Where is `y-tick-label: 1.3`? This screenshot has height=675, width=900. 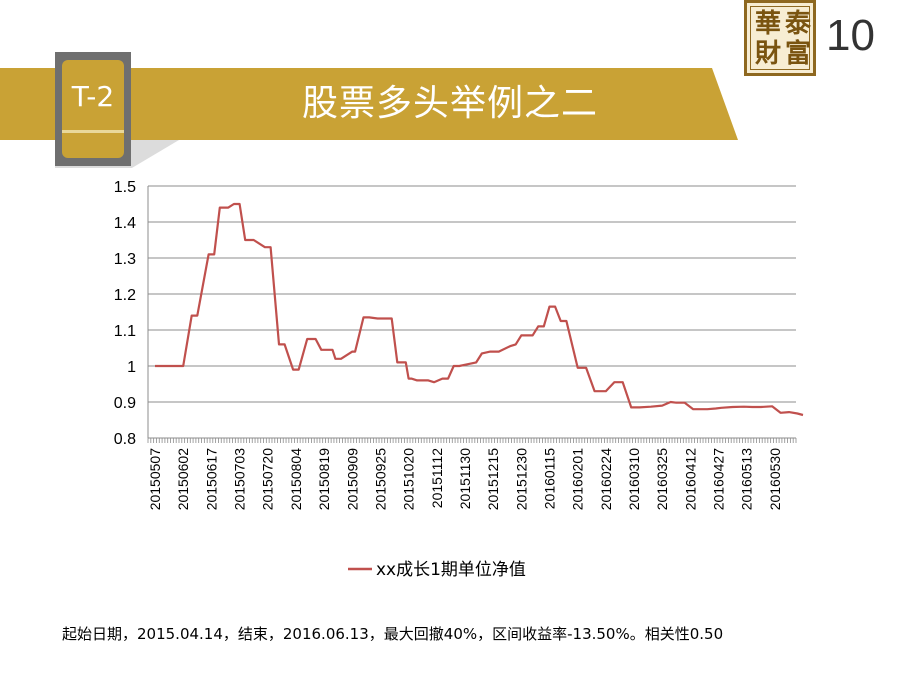 y-tick-label: 1.3 is located at coordinates (125, 259).